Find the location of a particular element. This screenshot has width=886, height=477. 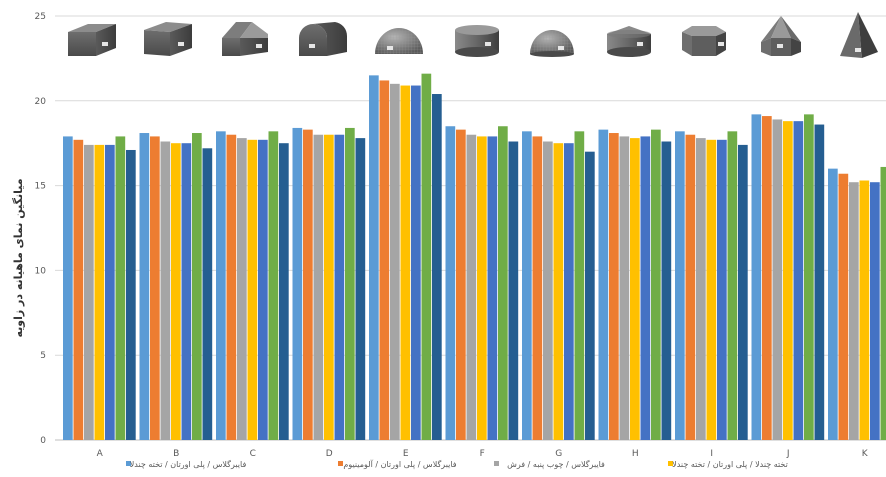

octagonal-prism-icon is located at coordinates (704, 41).